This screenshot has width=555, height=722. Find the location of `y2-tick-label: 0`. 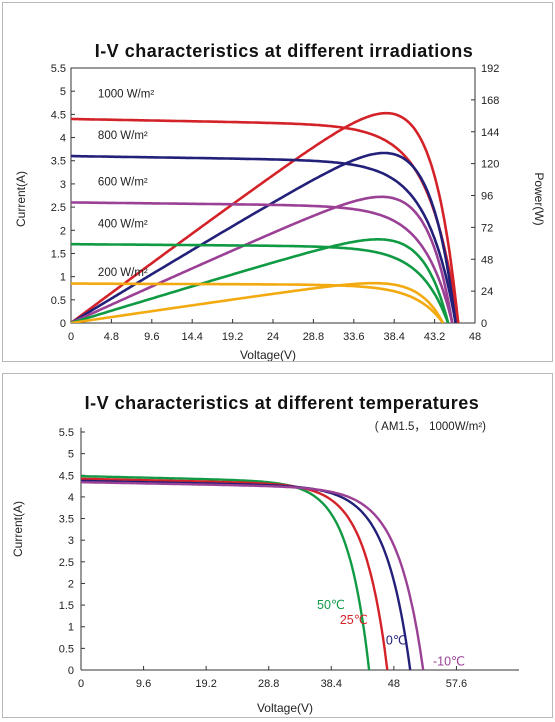

y2-tick-label: 0 is located at coordinates (484, 324).